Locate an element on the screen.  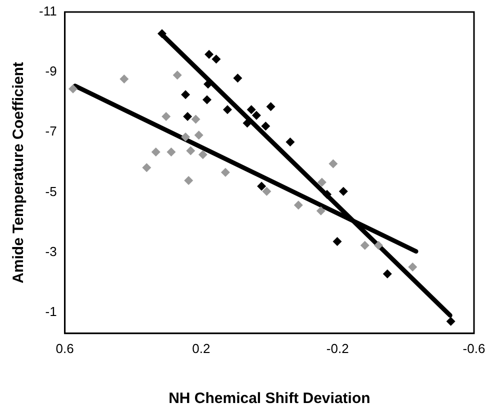
y-tick-label: -7 is located at coordinates (51, 131).